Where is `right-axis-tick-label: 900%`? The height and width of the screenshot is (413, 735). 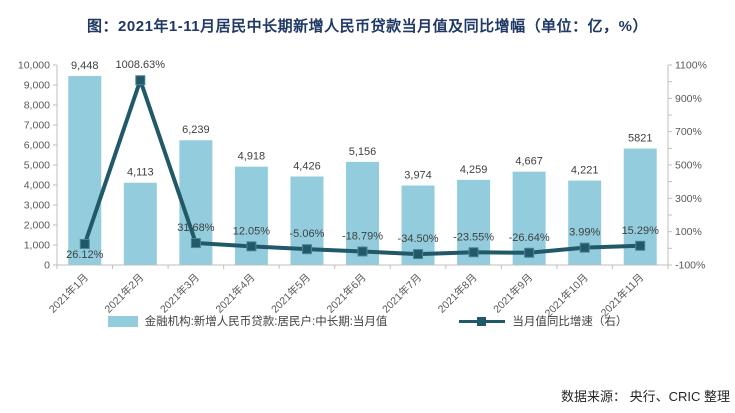 right-axis-tick-label: 900% is located at coordinates (688, 99).